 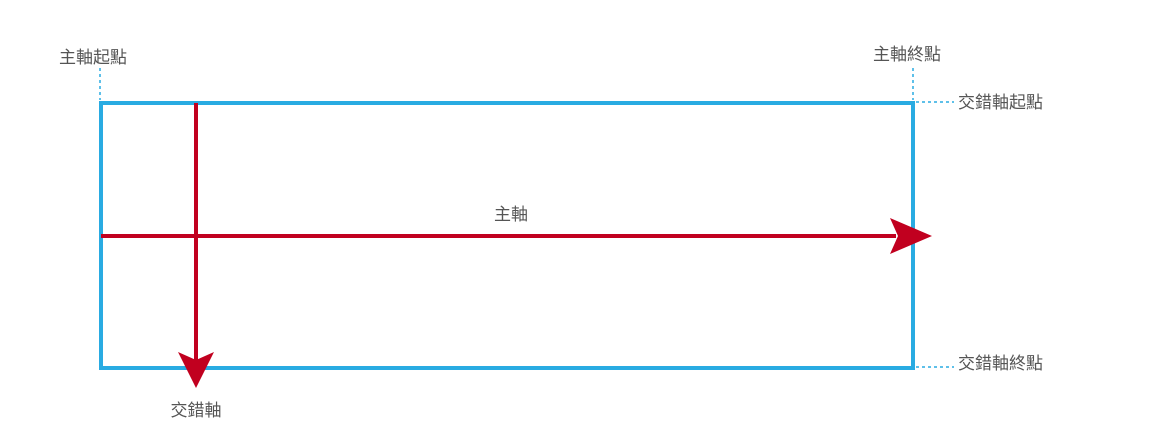 I want to click on cross-axis-label: 交錯軸, so click(x=196, y=411).